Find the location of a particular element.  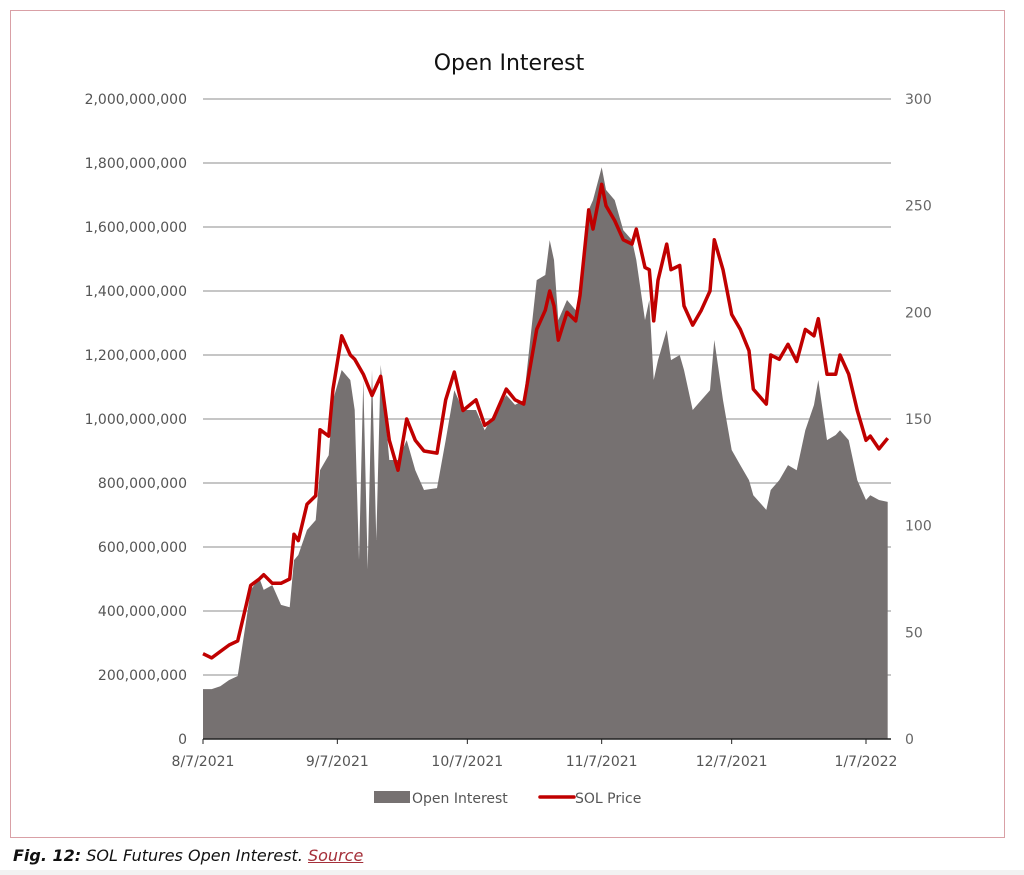

x-axis-tick-label: 10/7/2021 is located at coordinates (467, 762).